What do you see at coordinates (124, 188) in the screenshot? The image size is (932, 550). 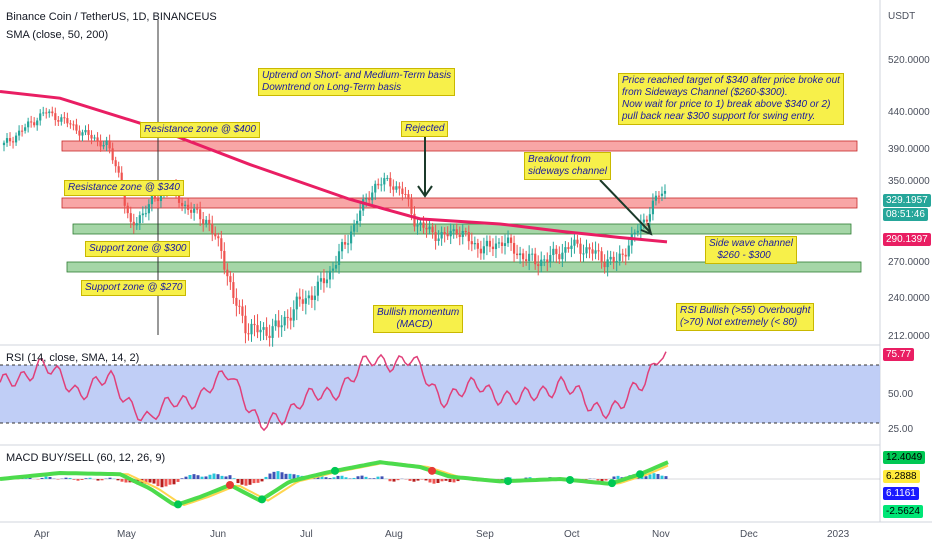 I see `resistance-340-note: Resistance zone @ $340` at bounding box center [124, 188].